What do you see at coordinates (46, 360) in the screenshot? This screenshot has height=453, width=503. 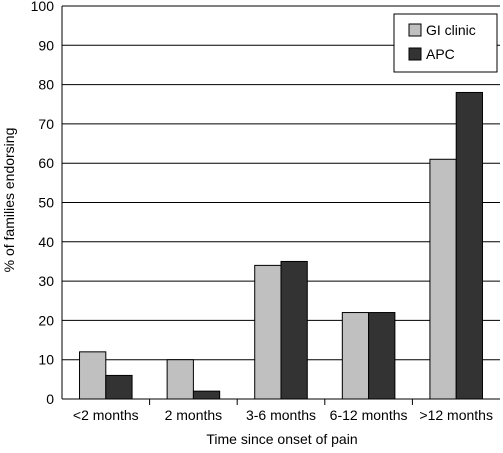 I see `y-tick-label: 10` at bounding box center [46, 360].